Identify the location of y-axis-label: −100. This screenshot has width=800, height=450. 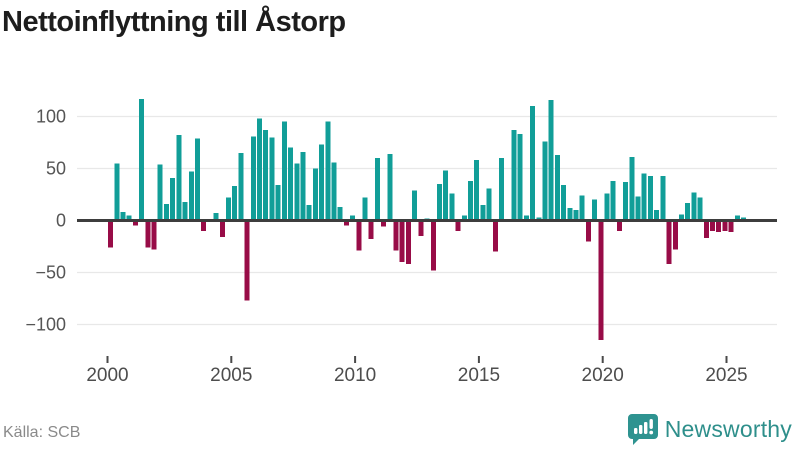
(45, 325).